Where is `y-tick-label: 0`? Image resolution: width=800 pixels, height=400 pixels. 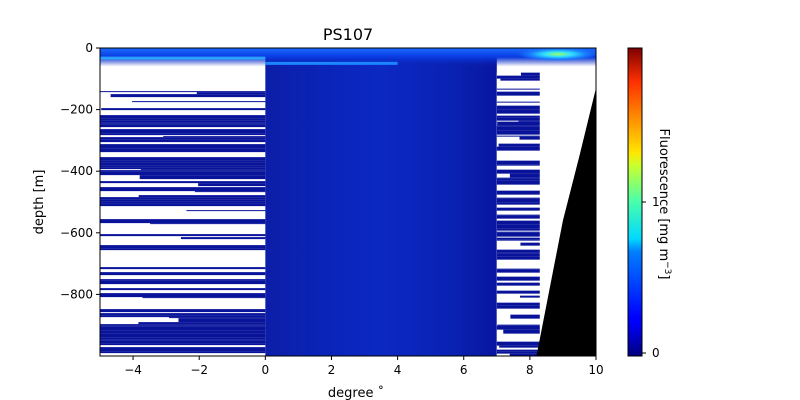 y-tick-label: 0 is located at coordinates (89, 48).